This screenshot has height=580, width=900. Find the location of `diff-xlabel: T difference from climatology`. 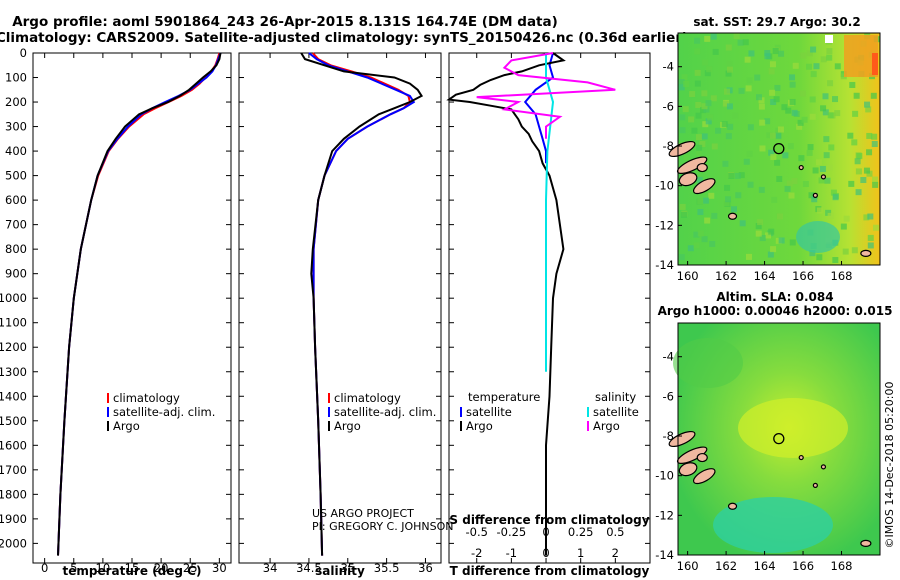

diff-xlabel: T difference from climatology is located at coordinates (550, 571).